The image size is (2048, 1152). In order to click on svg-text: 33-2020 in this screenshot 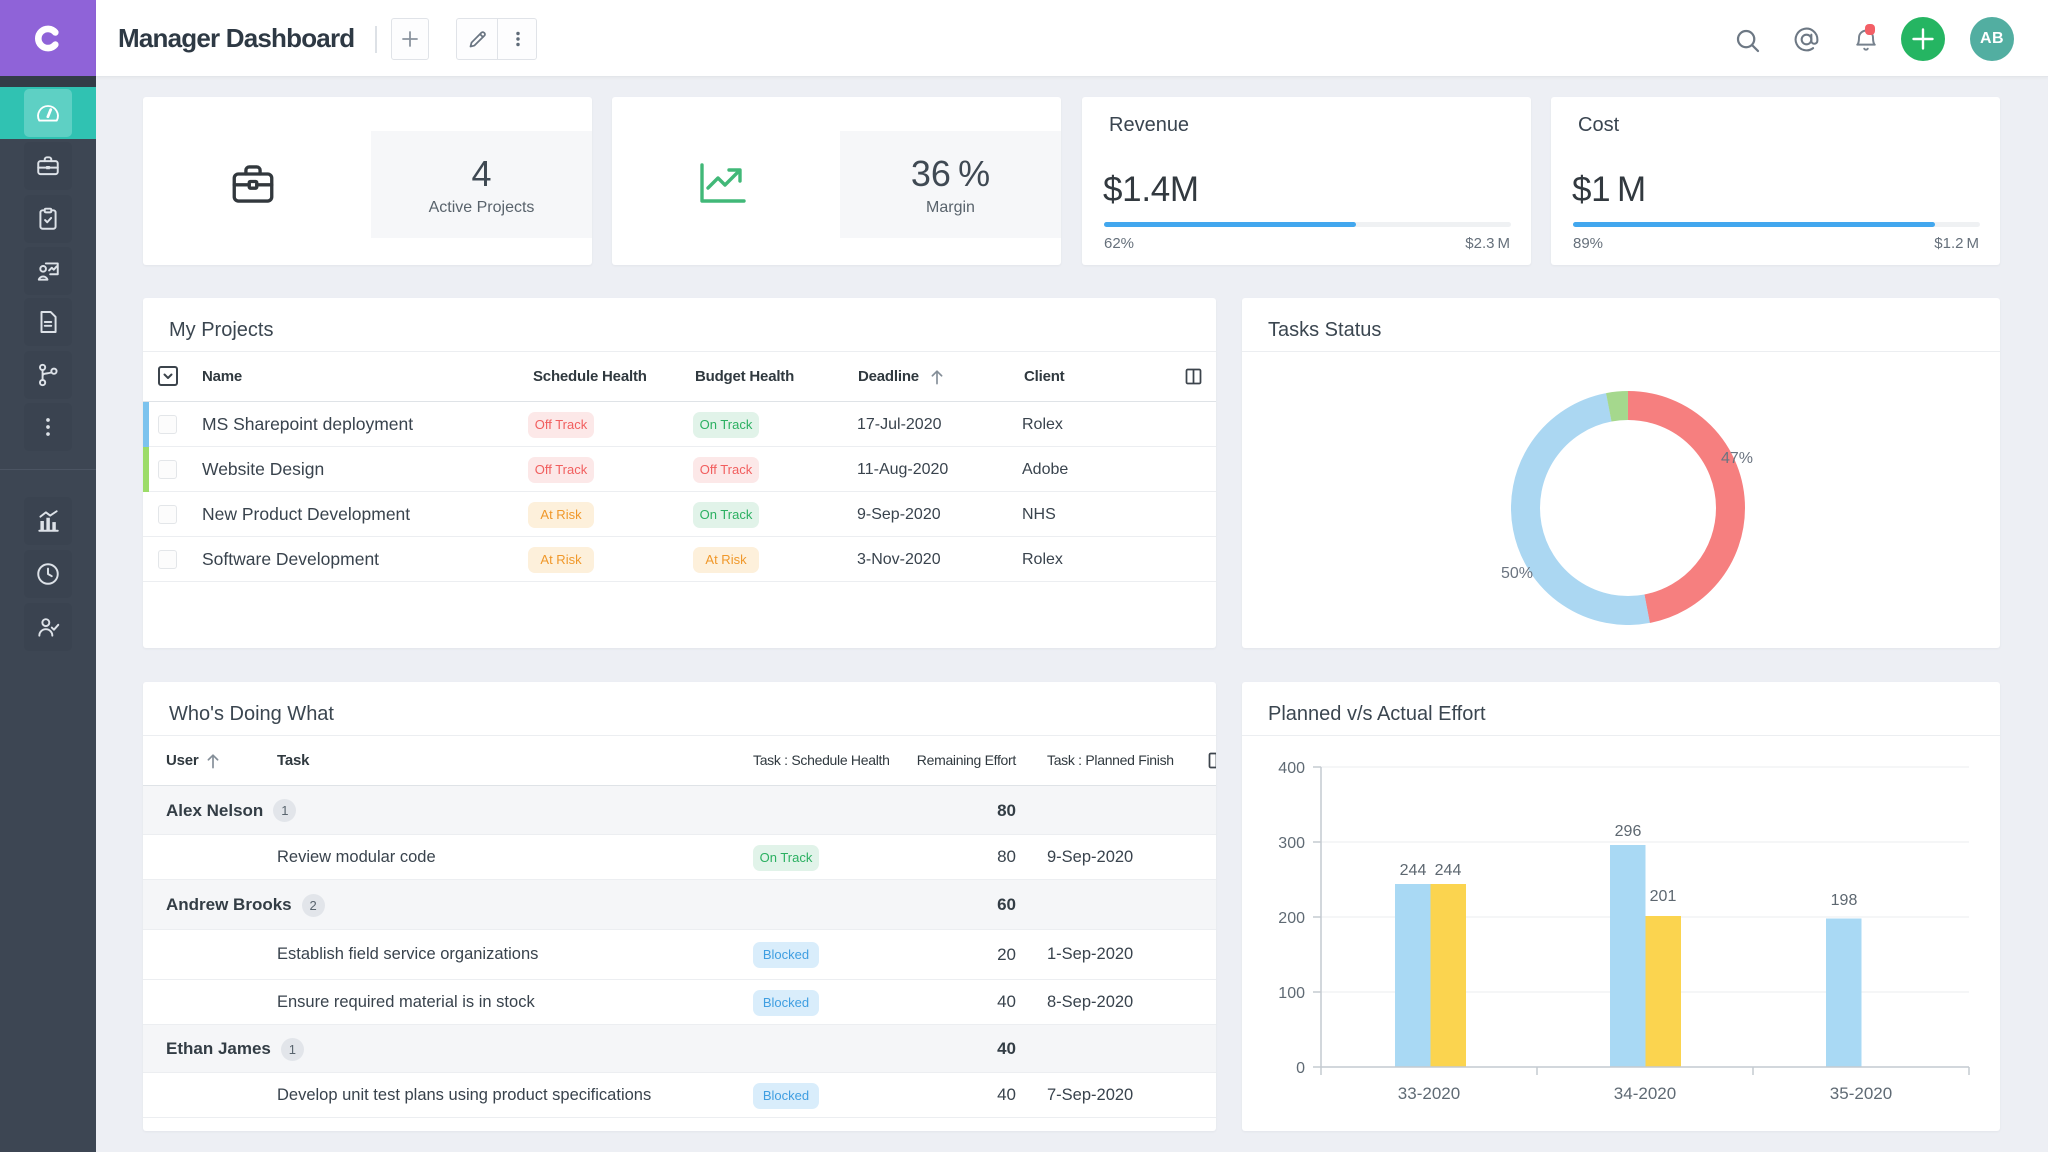, I will do `click(1429, 1093)`.